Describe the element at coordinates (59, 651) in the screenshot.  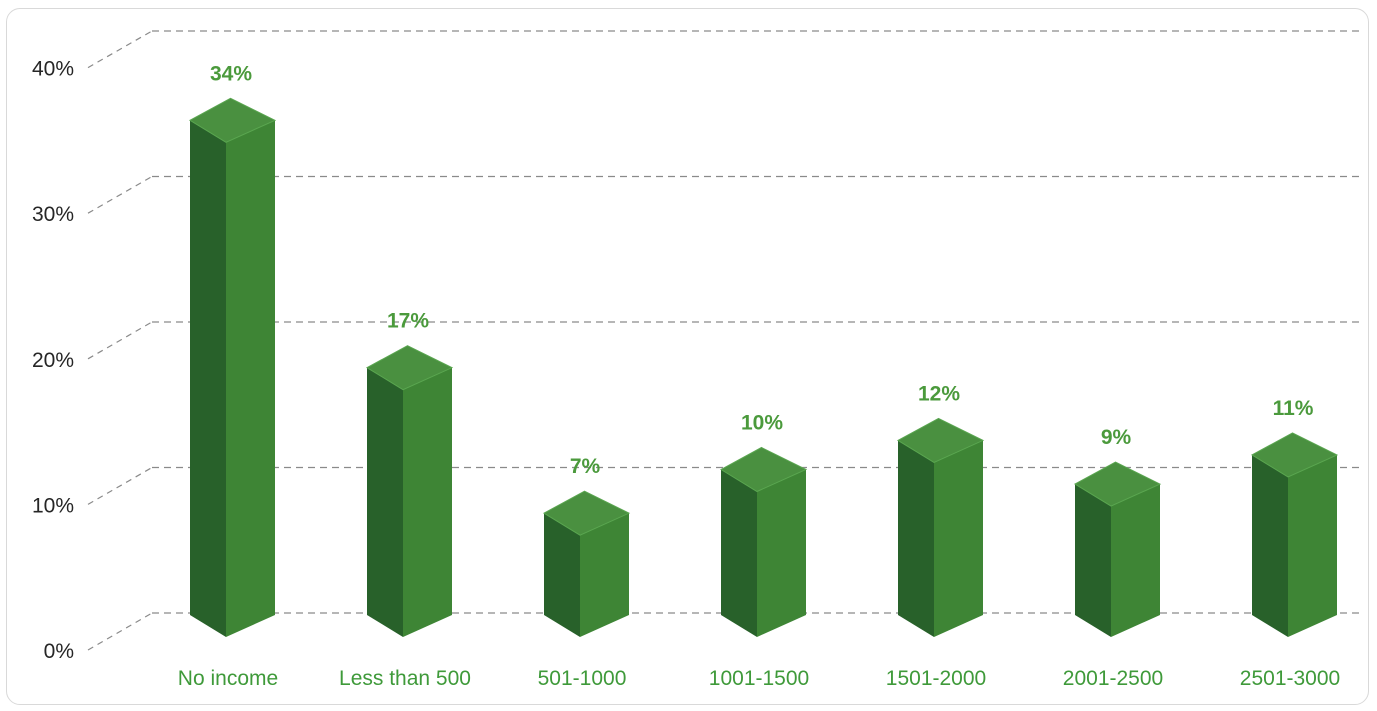
I see `y-tick-label: 0%` at that location.